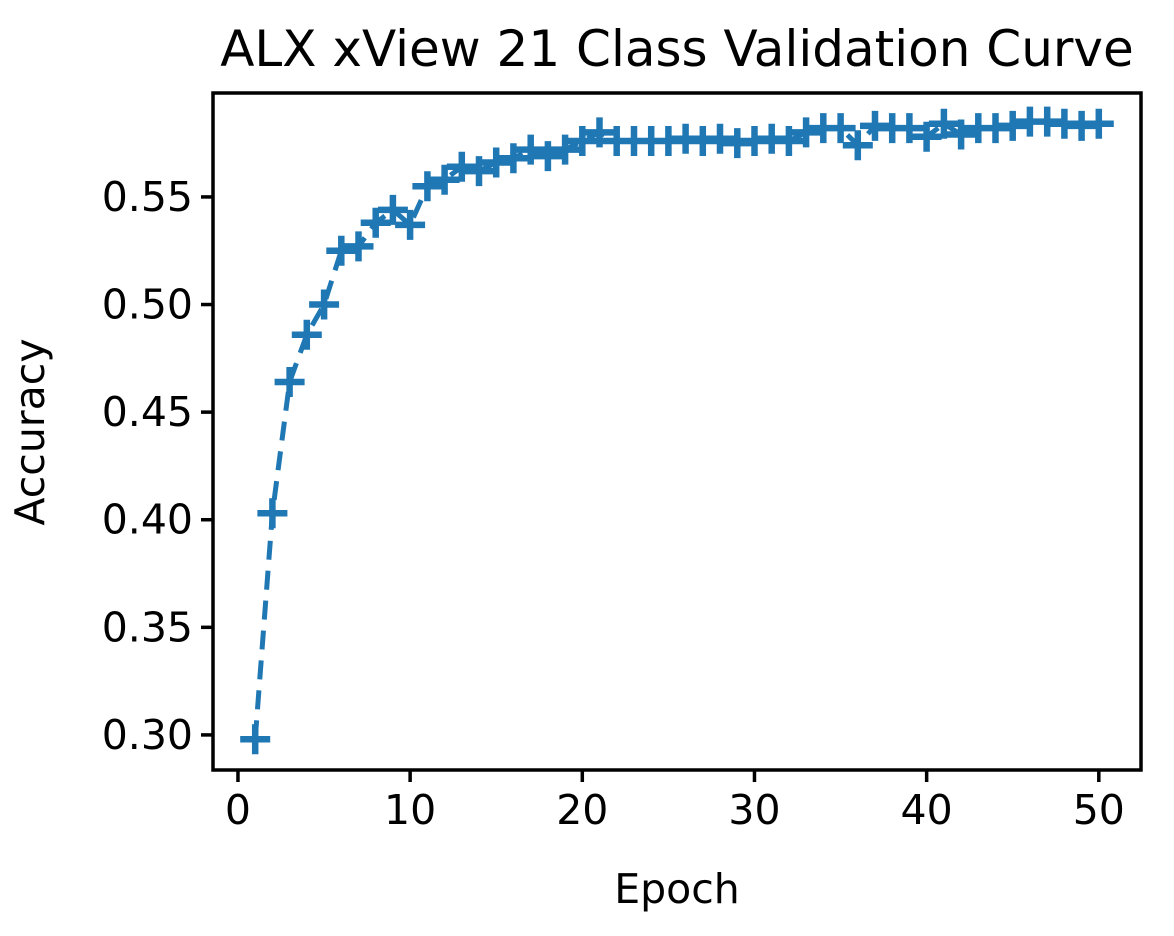 The width and height of the screenshot is (1174, 936). What do you see at coordinates (147, 412) in the screenshot?
I see `y-tick-label: 0.45` at bounding box center [147, 412].